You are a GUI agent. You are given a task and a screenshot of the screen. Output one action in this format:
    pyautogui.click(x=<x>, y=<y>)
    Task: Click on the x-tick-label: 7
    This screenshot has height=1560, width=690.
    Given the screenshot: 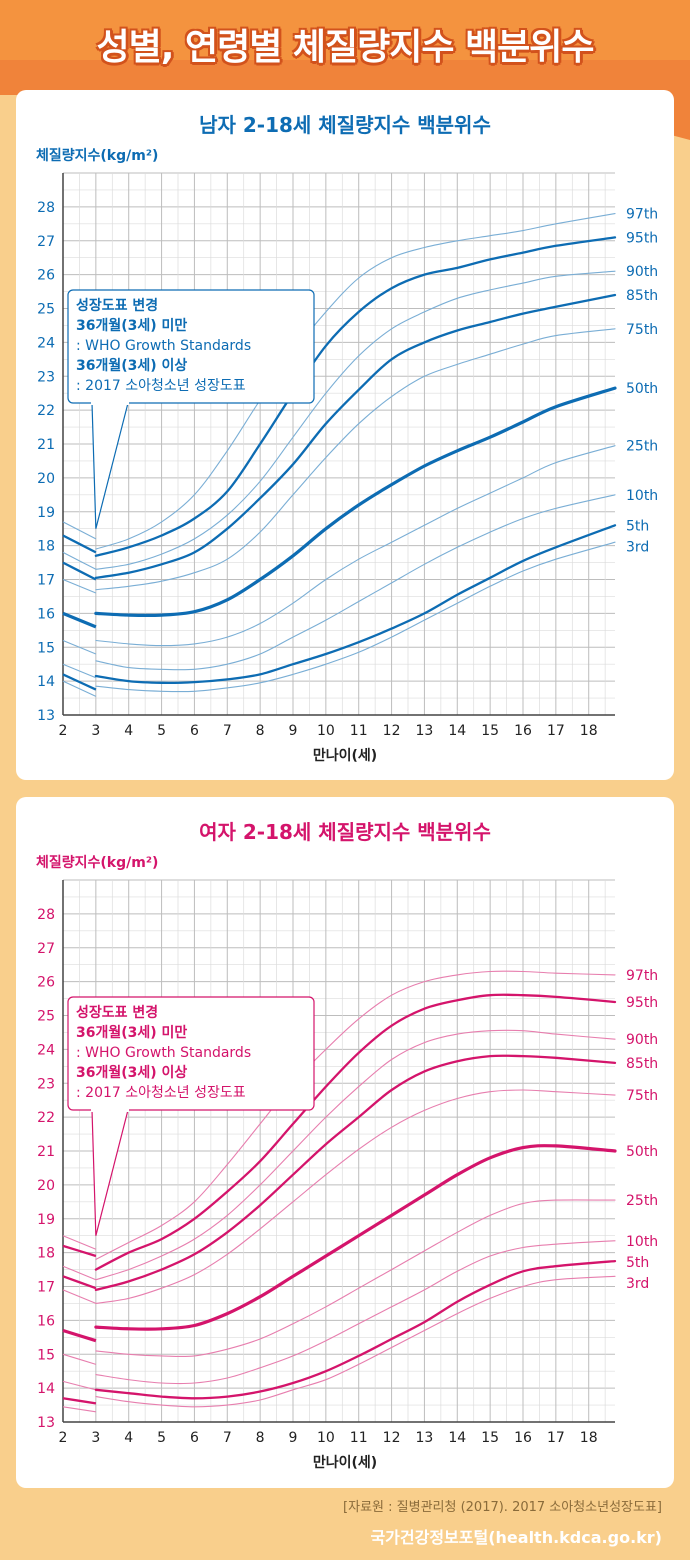 What is the action you would take?
    pyautogui.click(x=227, y=1438)
    